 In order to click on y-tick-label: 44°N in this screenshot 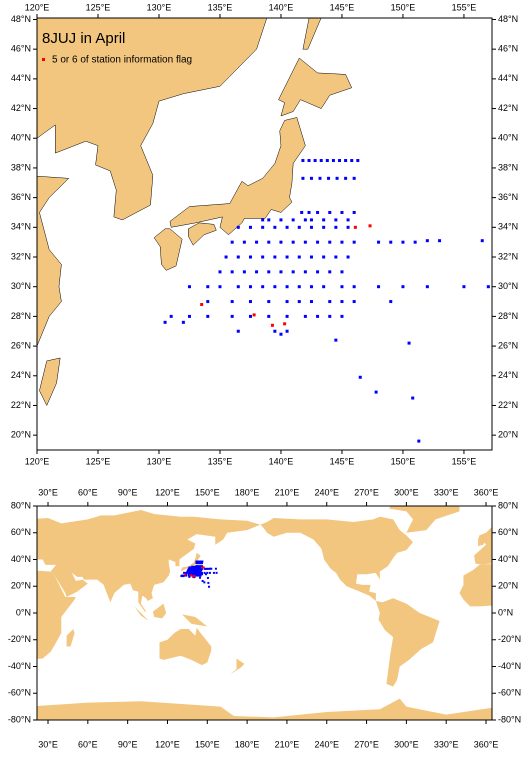, I will do `click(508, 78)`.